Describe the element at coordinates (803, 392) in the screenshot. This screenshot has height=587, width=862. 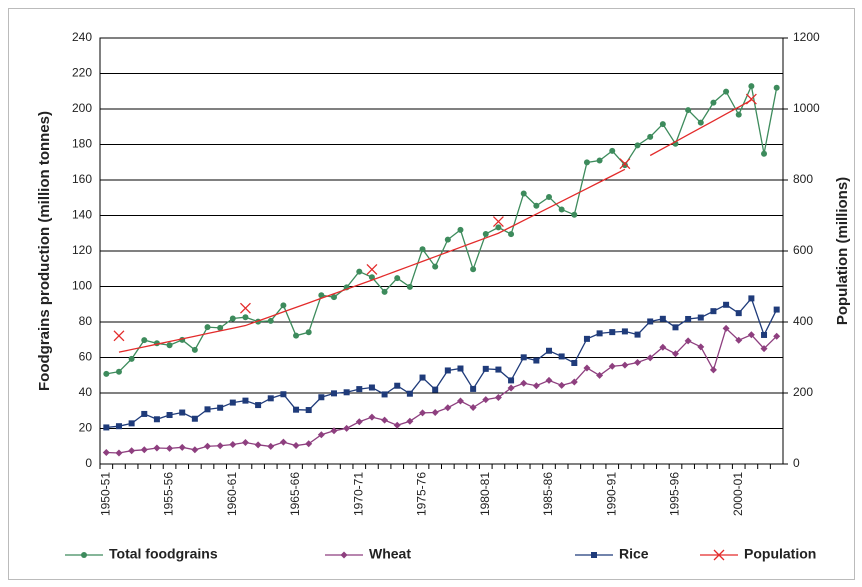
I see `y2-tick-label: 200` at that location.